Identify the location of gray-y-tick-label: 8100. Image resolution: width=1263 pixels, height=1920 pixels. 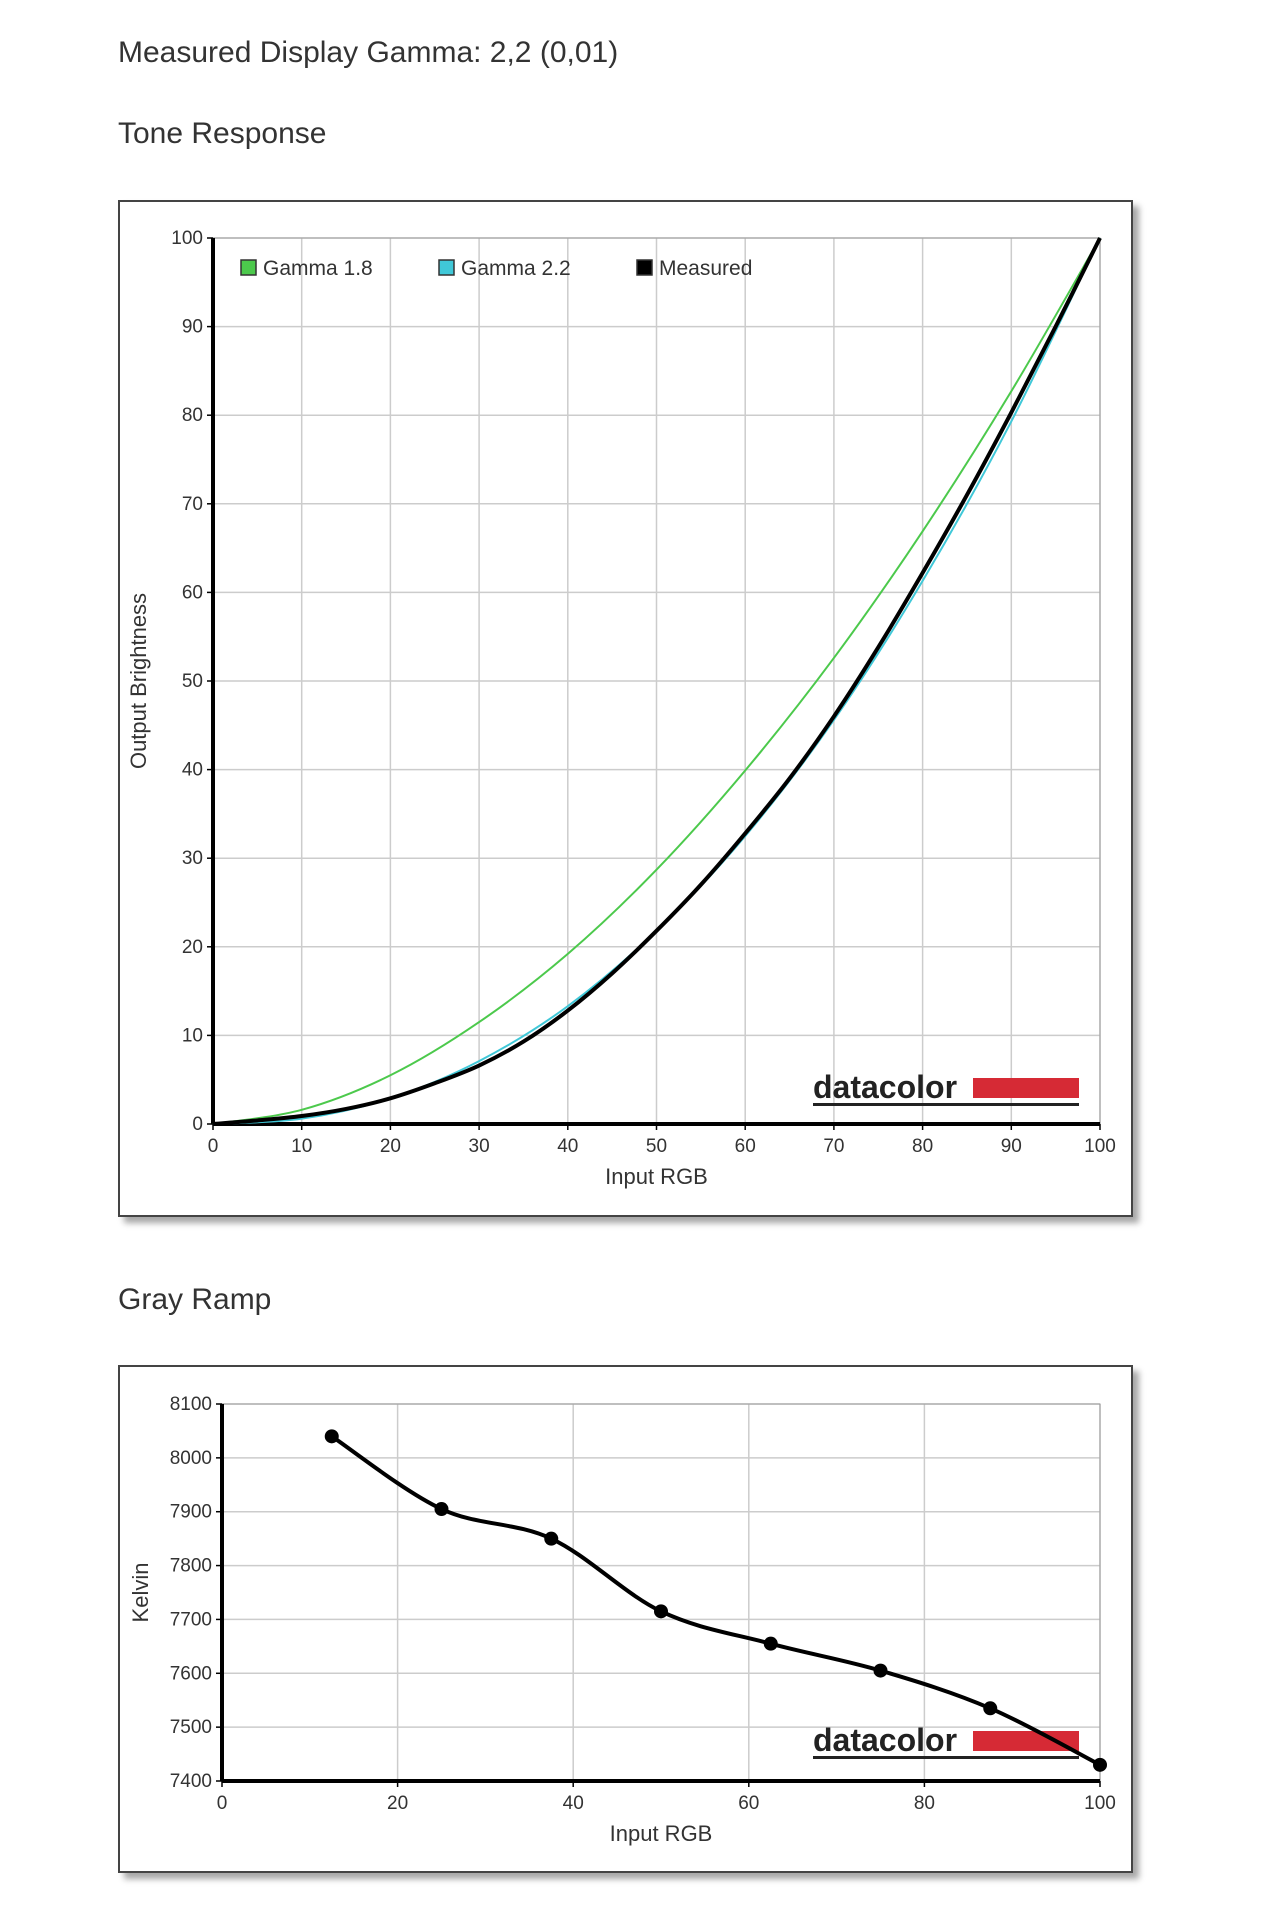
(191, 1404).